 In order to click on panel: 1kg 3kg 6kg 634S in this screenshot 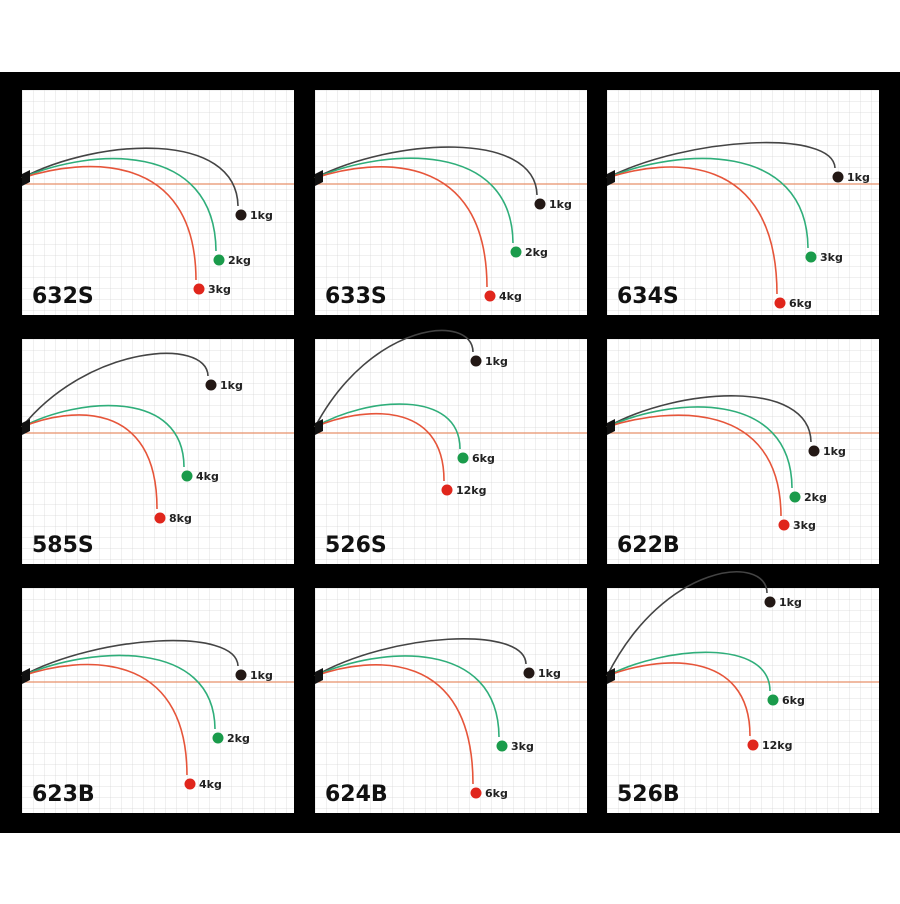, I will do `click(742, 202)`.